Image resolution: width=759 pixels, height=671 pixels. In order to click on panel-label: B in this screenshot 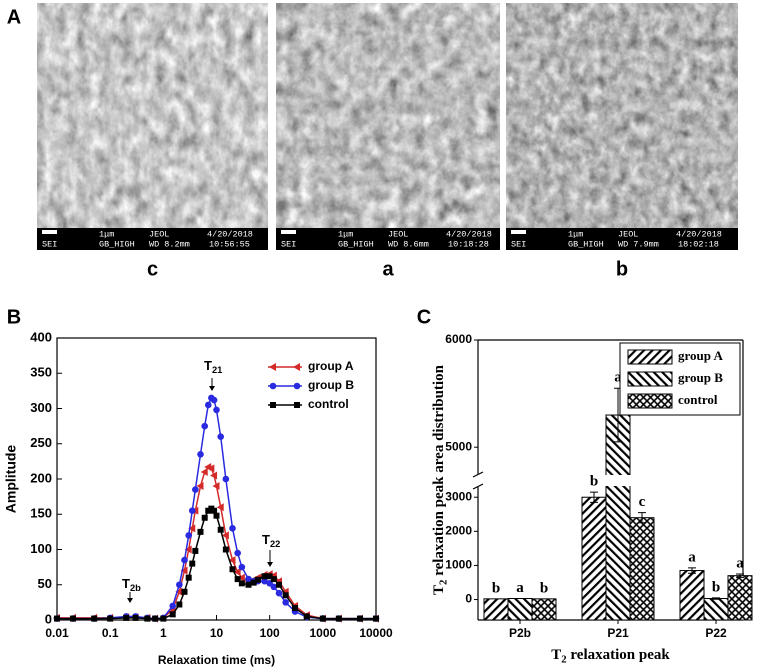, I will do `click(14, 317)`.